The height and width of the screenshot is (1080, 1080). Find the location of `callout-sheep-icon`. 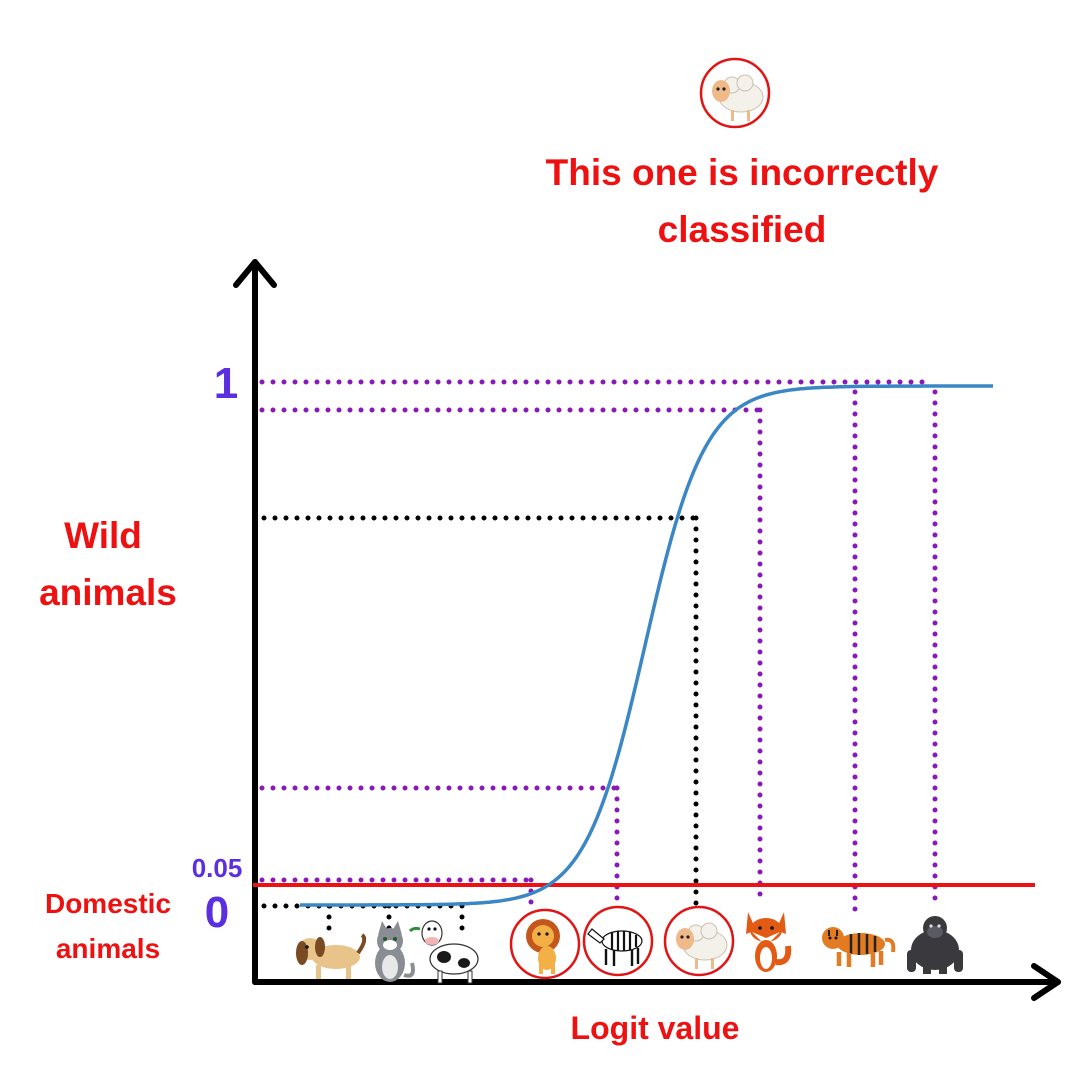

callout-sheep-icon is located at coordinates (735, 93).